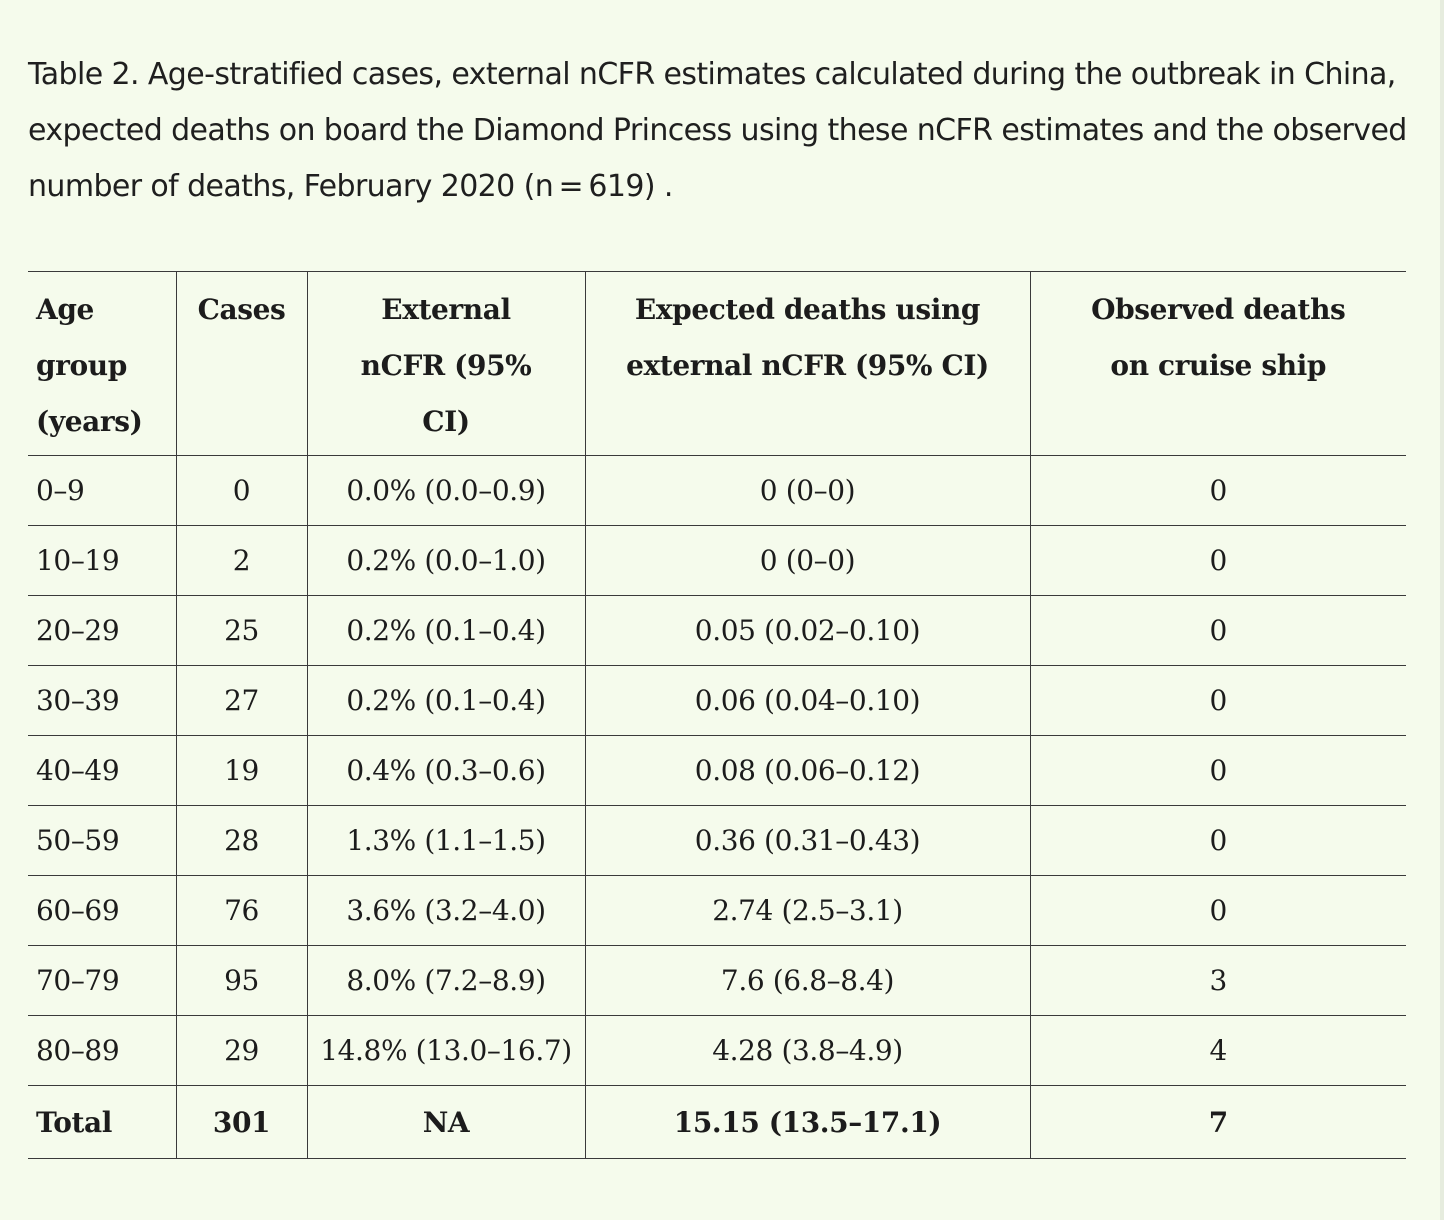 Image resolution: width=1444 pixels, height=1220 pixels. What do you see at coordinates (102, 363) in the screenshot?
I see `header-age-group: Age group (years)` at bounding box center [102, 363].